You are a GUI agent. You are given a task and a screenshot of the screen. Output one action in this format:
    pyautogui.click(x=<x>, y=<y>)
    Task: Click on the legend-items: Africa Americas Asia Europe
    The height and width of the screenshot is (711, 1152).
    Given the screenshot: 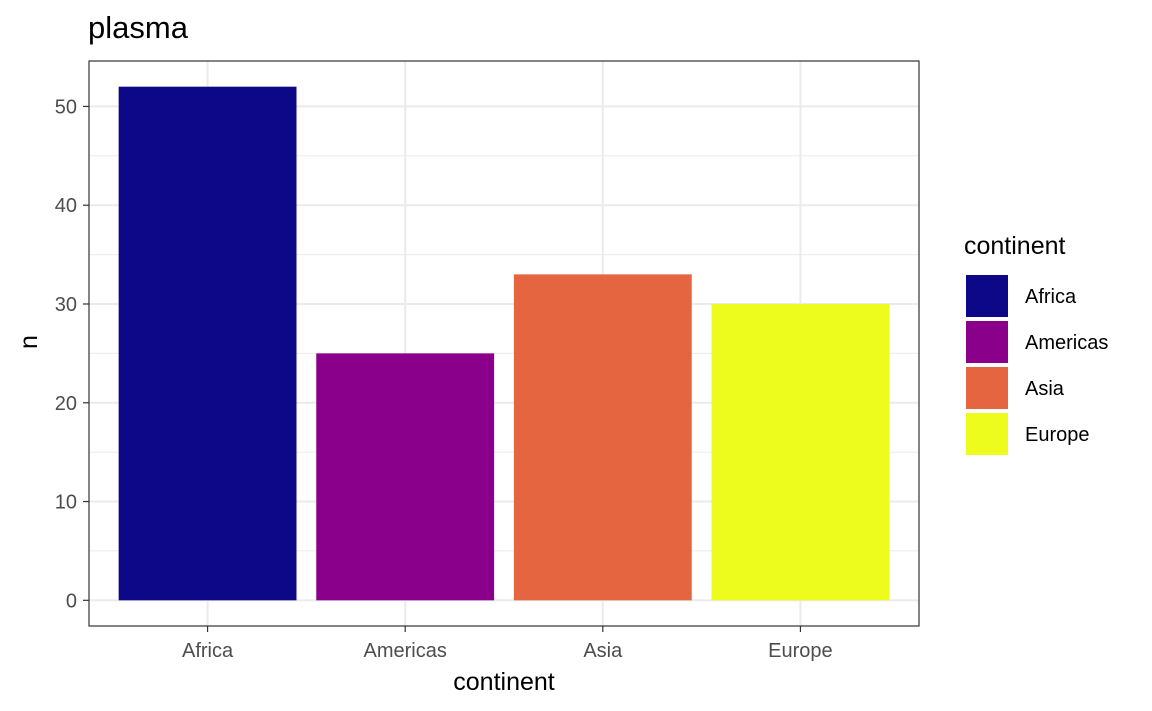 What is the action you would take?
    pyautogui.click(x=1037, y=365)
    